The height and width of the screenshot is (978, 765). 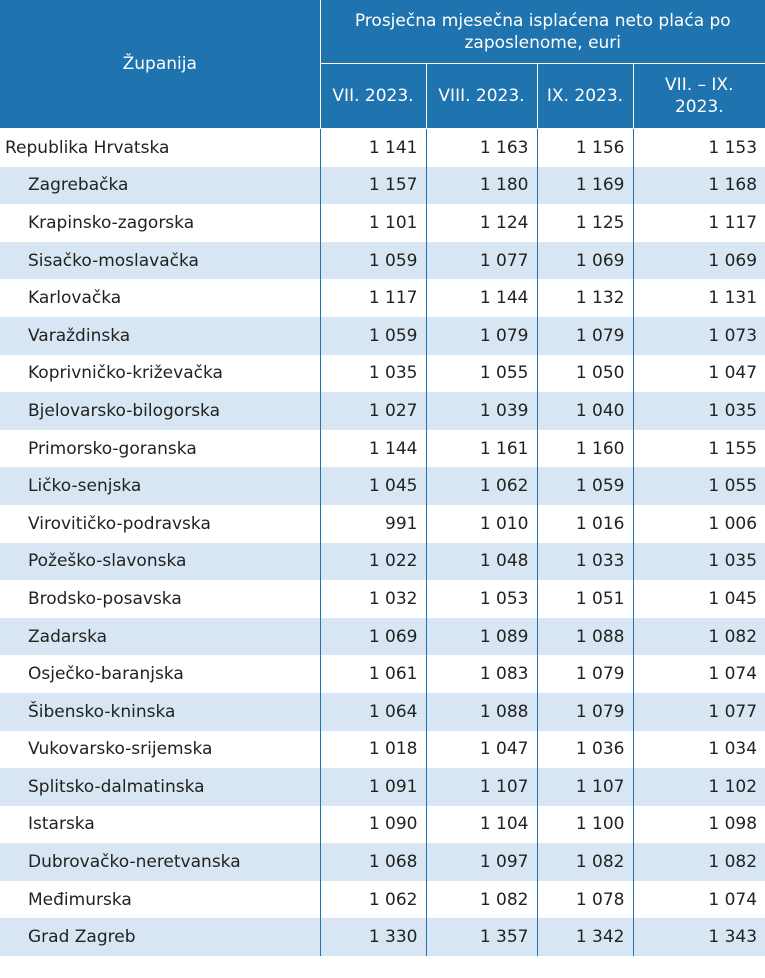 I want to click on salary-value: 1 010, so click(x=482, y=523).